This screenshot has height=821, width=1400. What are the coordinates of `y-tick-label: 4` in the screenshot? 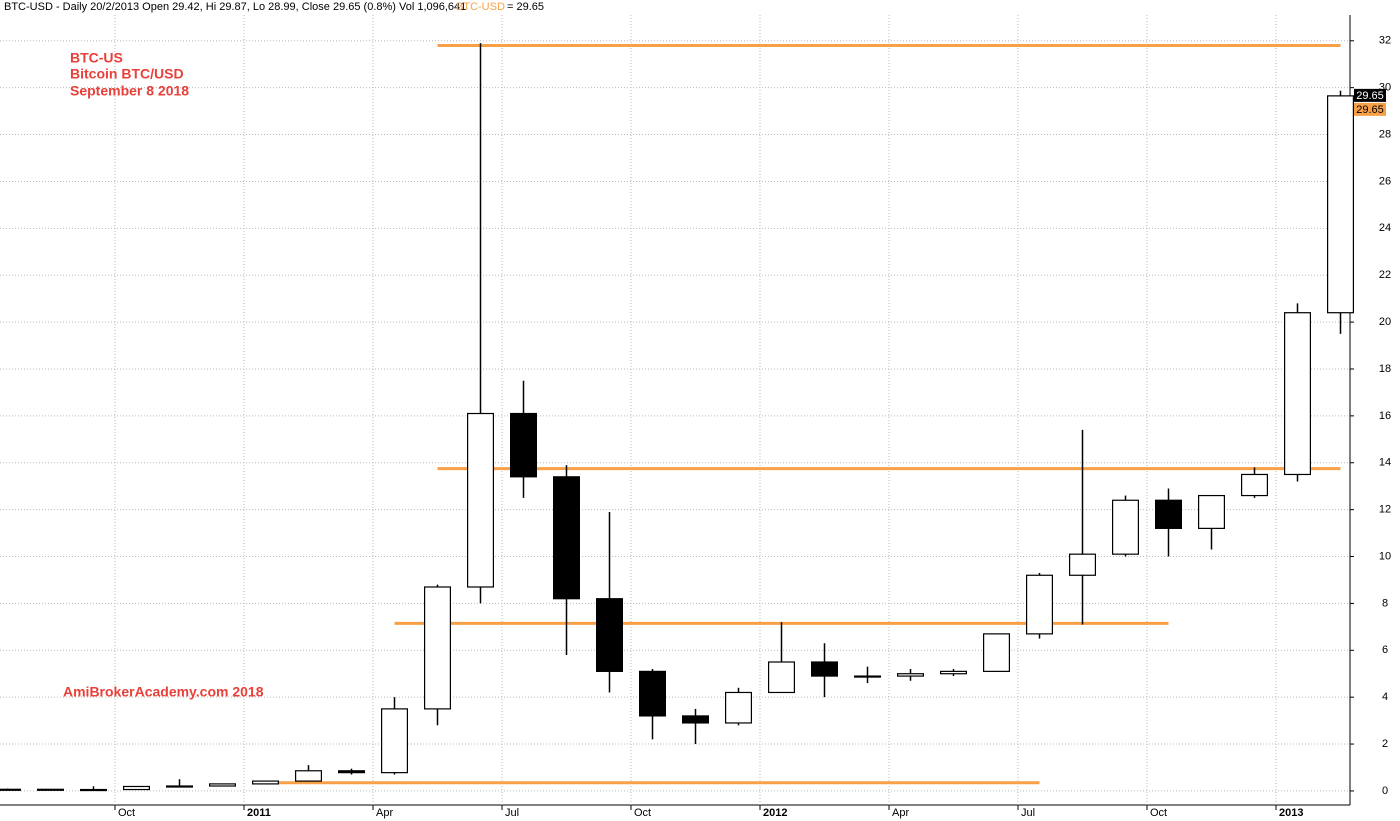 It's located at (1385, 697).